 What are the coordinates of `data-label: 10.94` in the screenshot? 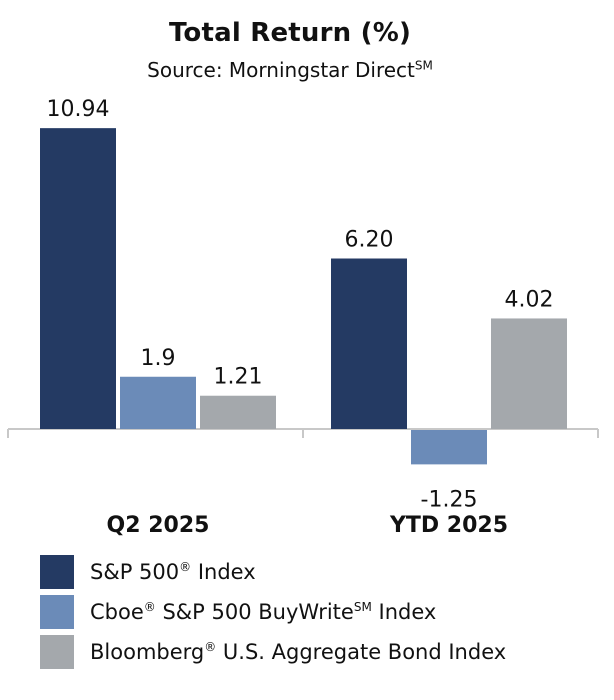 It's located at (78, 109).